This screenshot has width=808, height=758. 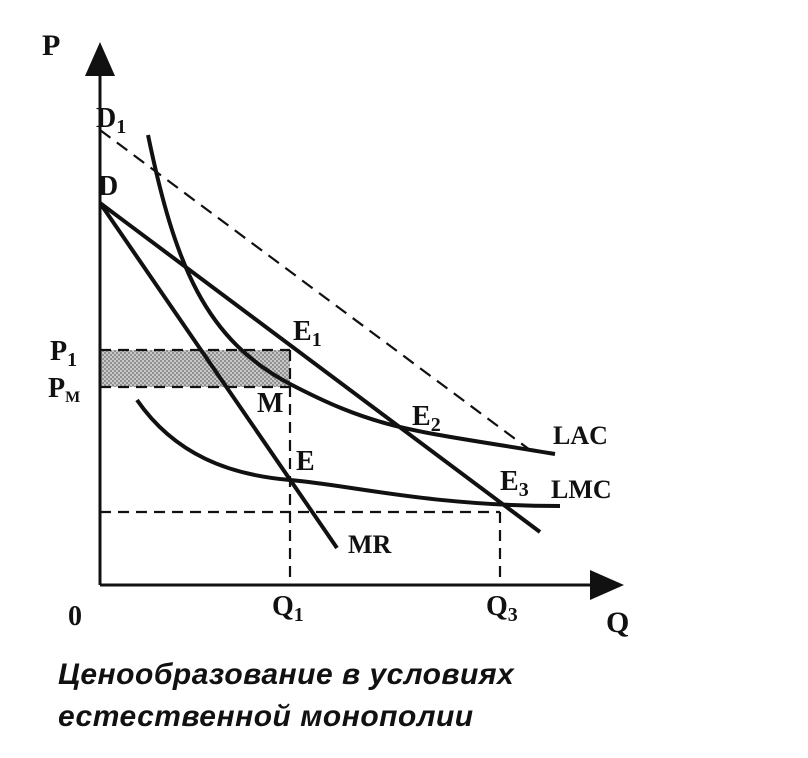 I want to click on label-lmc: LMC, so click(x=581, y=489).